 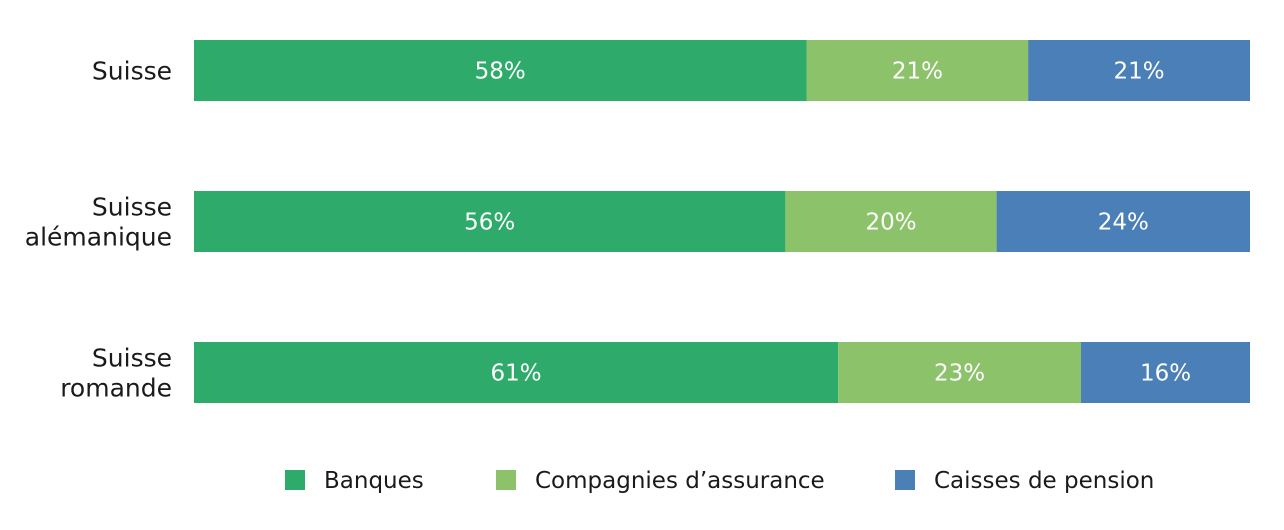 I want to click on category-label: Suisse alémanique, so click(x=98, y=222).